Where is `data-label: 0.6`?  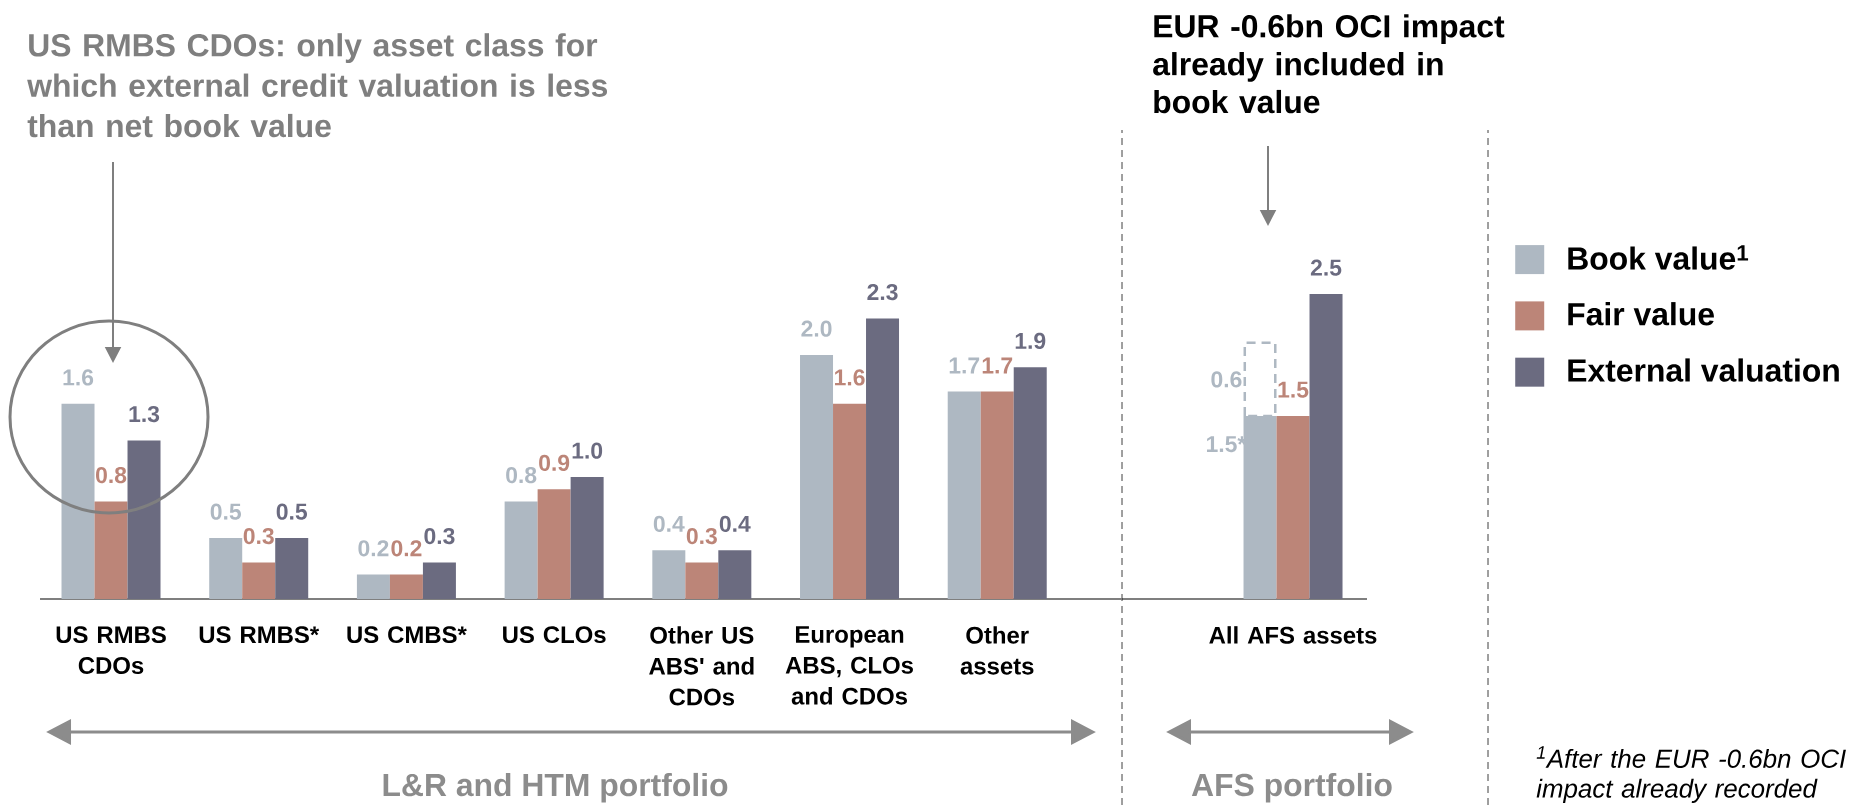
data-label: 0.6 is located at coordinates (1226, 379).